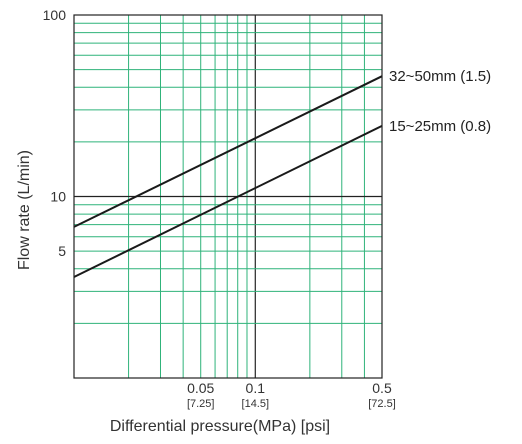  Describe the element at coordinates (440, 126) in the screenshot. I see `series-label: 15~25mm (0.8)` at that location.